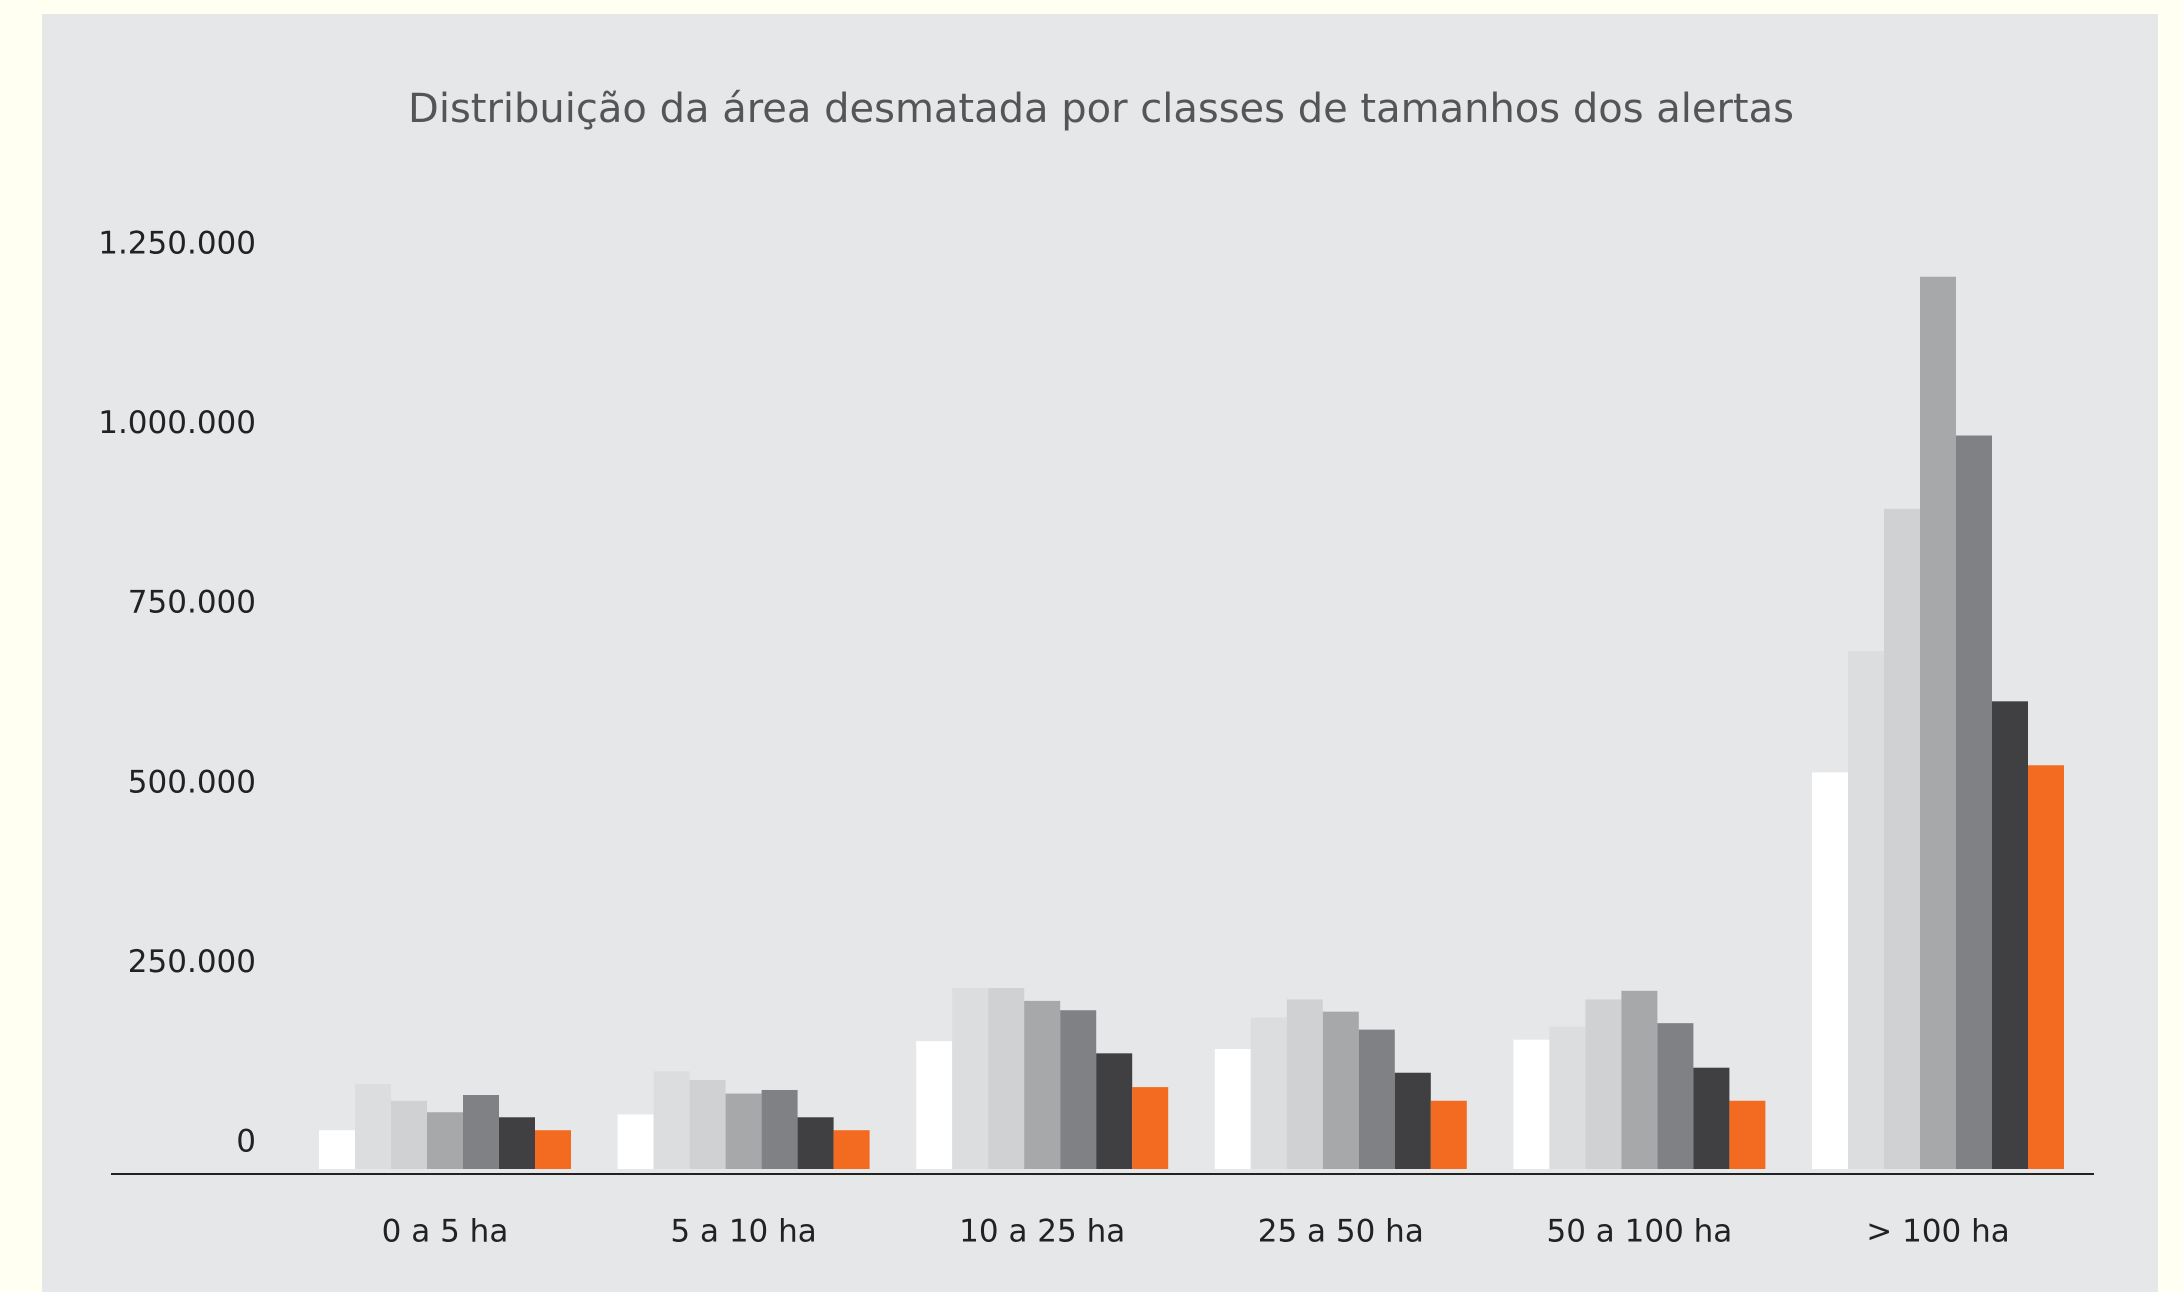 The image size is (2183, 1292). I want to click on y-tick-label: 0, so click(246, 1142).